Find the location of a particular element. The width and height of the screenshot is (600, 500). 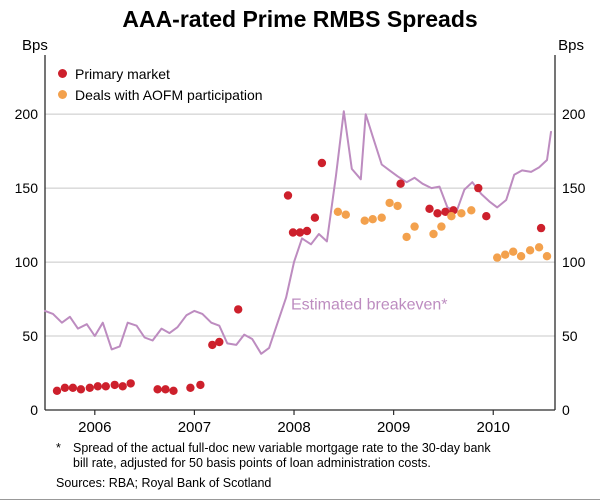

y-tick-label-left: 50 is located at coordinates (30, 336).